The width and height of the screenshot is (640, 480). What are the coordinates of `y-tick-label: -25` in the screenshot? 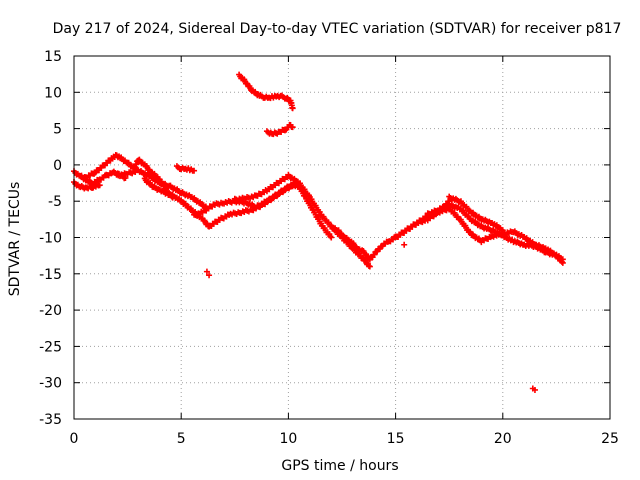 It's located at (50, 347).